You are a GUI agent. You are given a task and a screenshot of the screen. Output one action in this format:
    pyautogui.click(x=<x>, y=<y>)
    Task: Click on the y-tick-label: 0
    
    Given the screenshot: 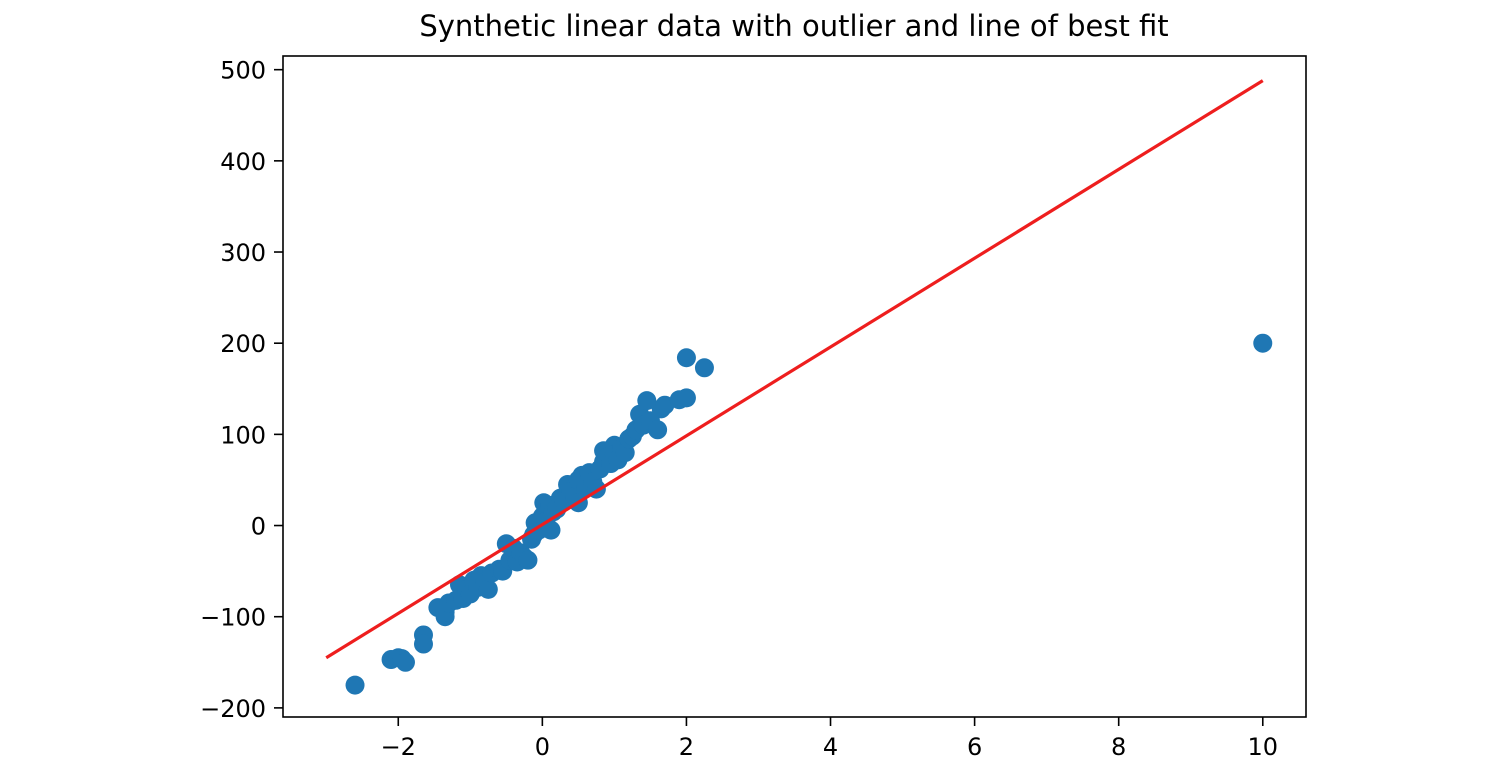 What is the action you would take?
    pyautogui.click(x=258, y=527)
    